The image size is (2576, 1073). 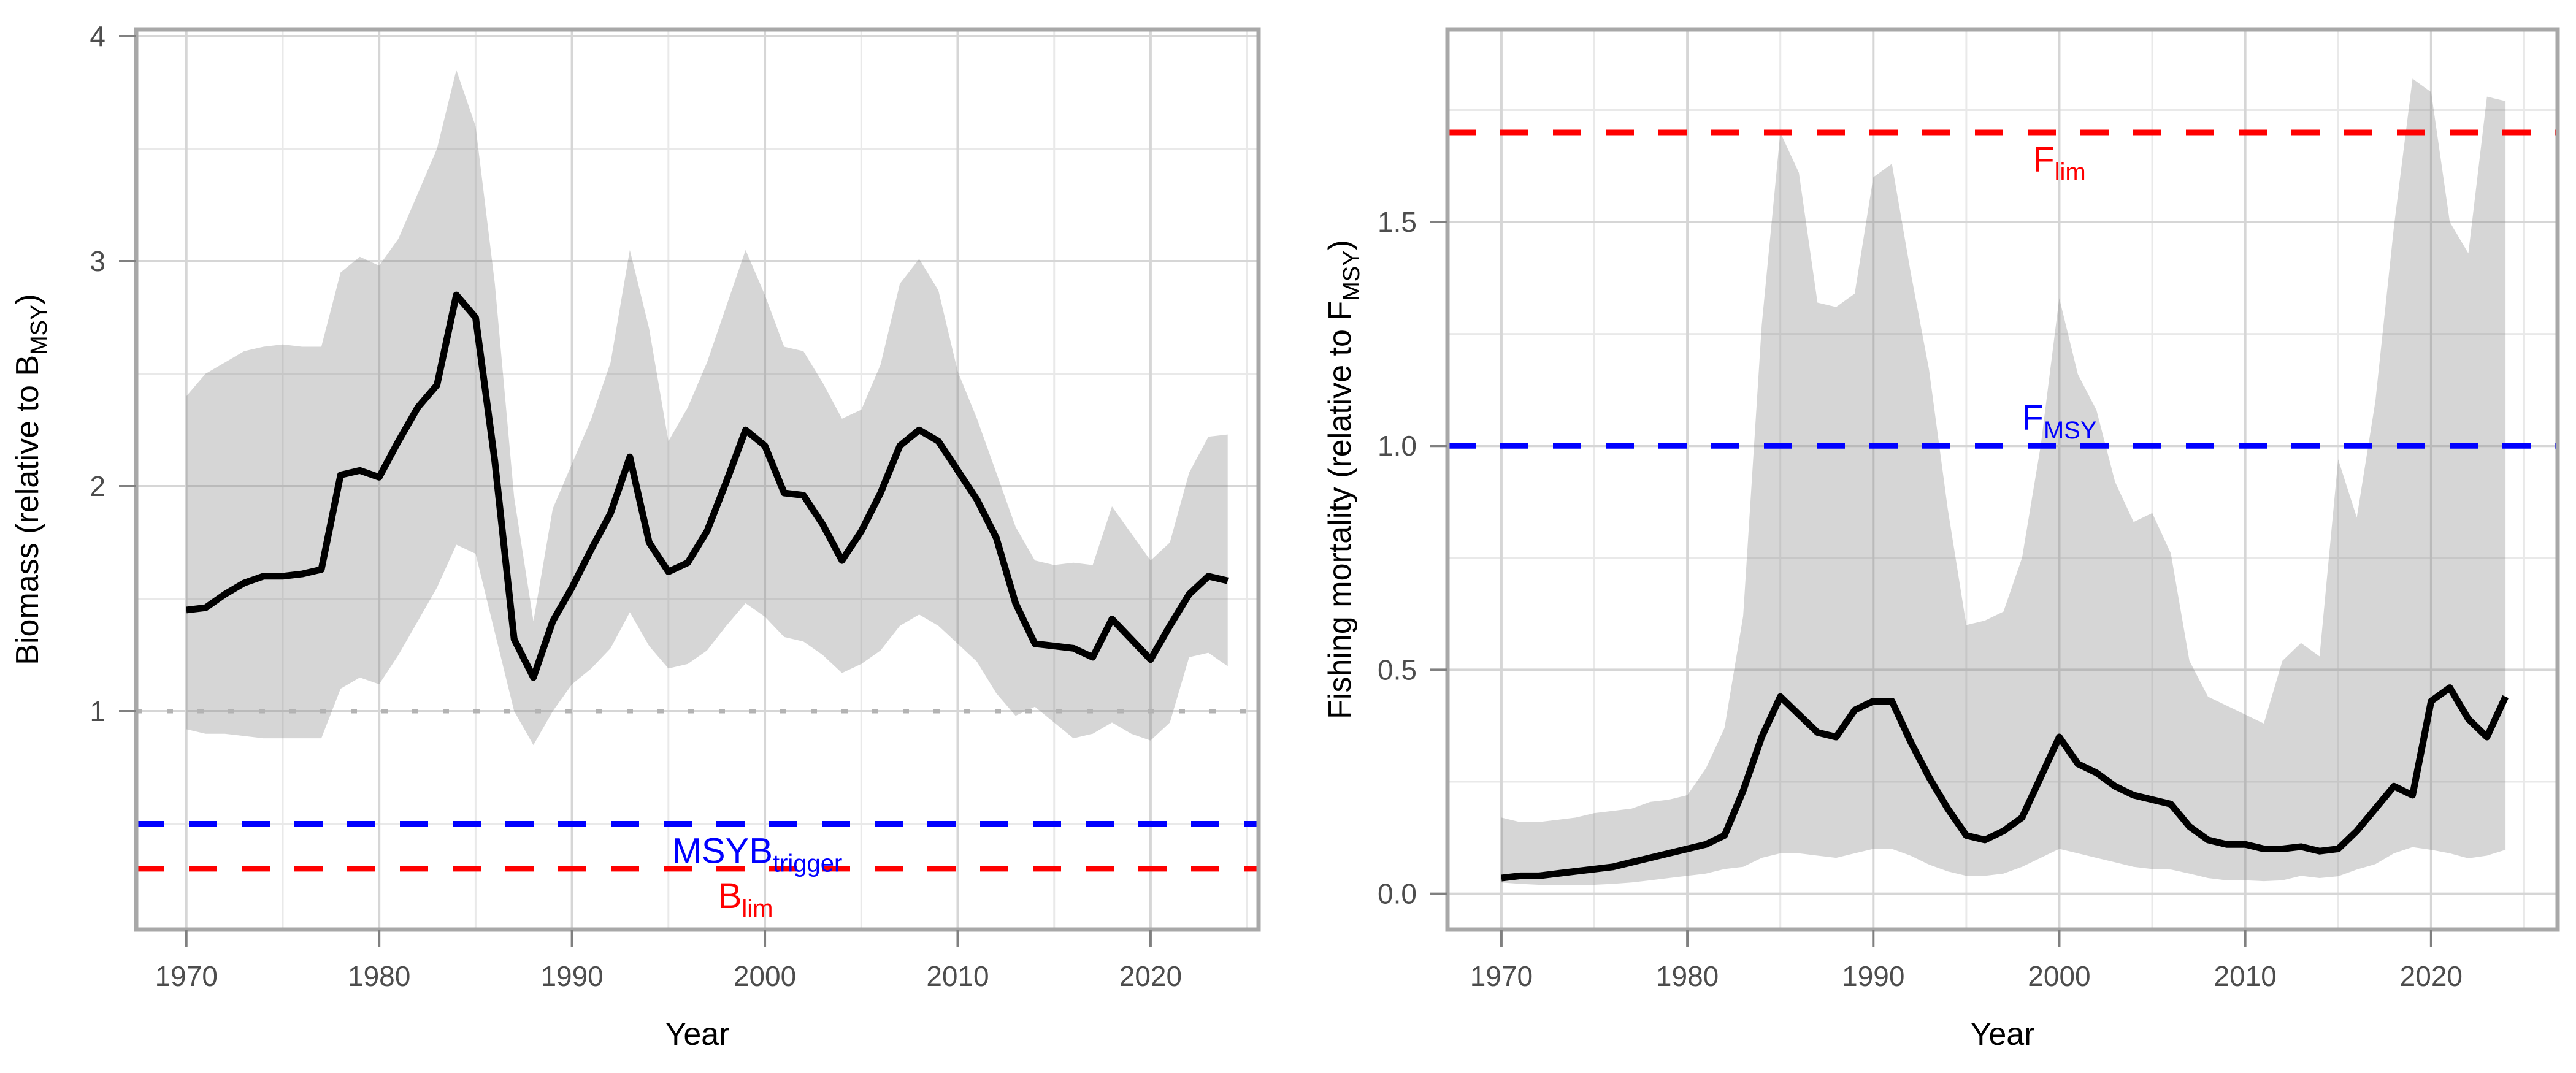 What do you see at coordinates (97, 261) in the screenshot?
I see `y-tick-label: 3` at bounding box center [97, 261].